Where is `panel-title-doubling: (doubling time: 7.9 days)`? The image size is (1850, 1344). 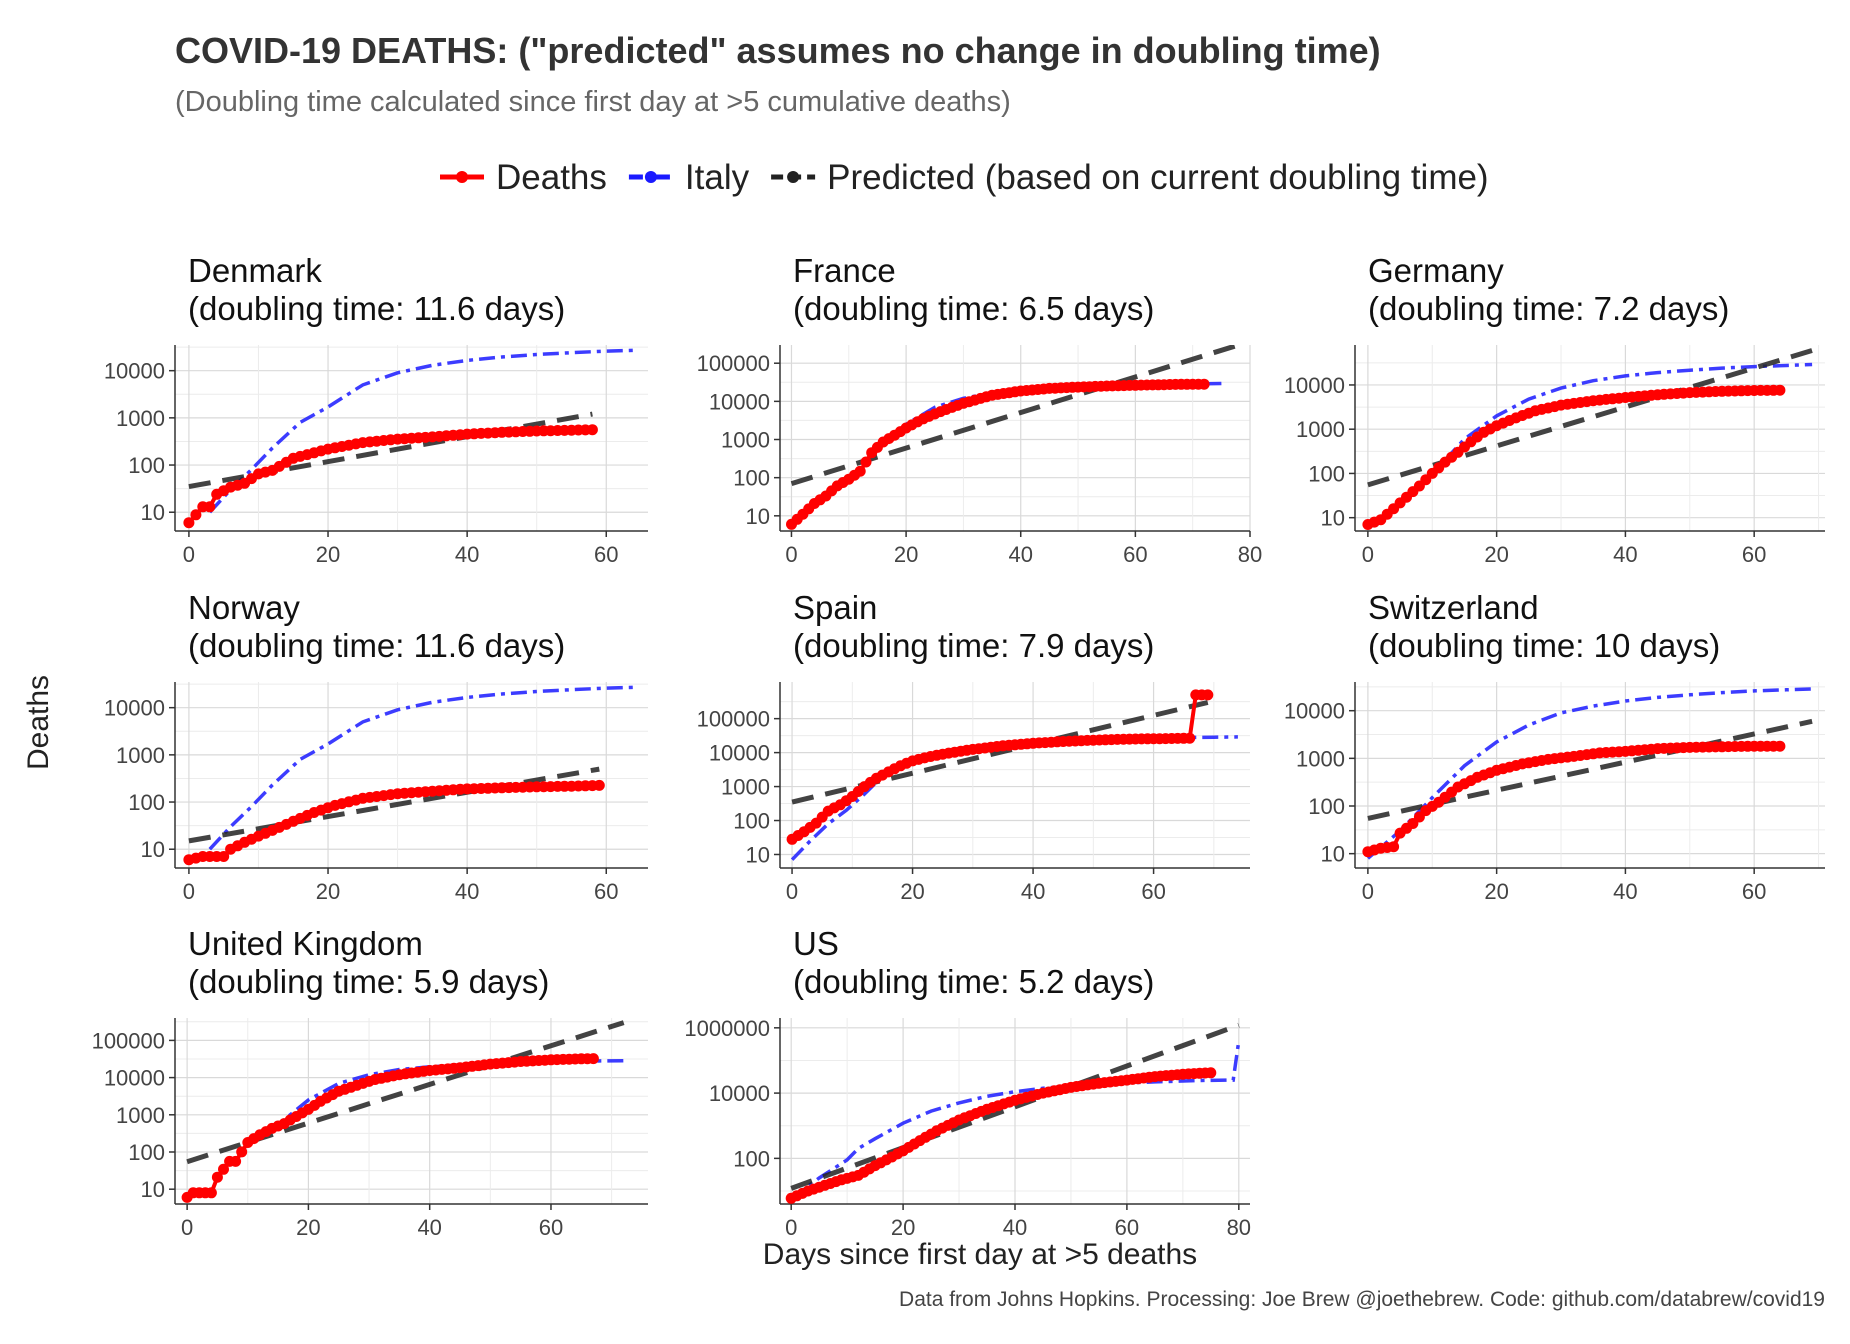
panel-title-doubling: (doubling time: 7.9 days) is located at coordinates (973, 645).